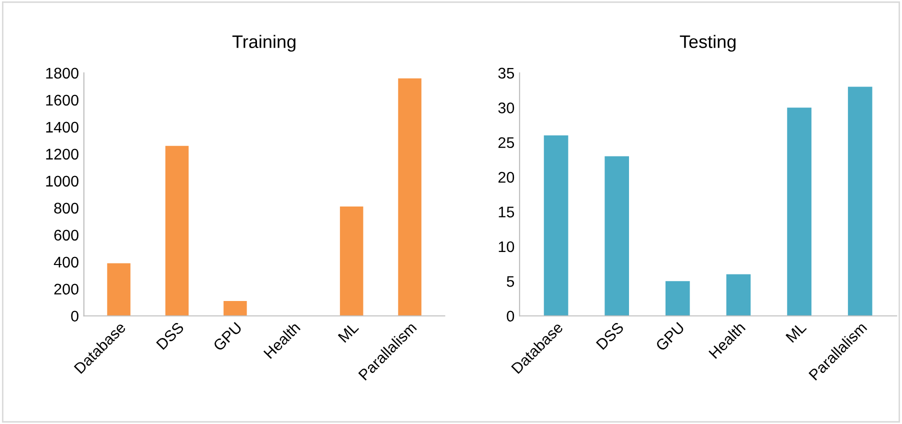  Describe the element at coordinates (506, 246) in the screenshot. I see `y-tick-label: 10` at that location.